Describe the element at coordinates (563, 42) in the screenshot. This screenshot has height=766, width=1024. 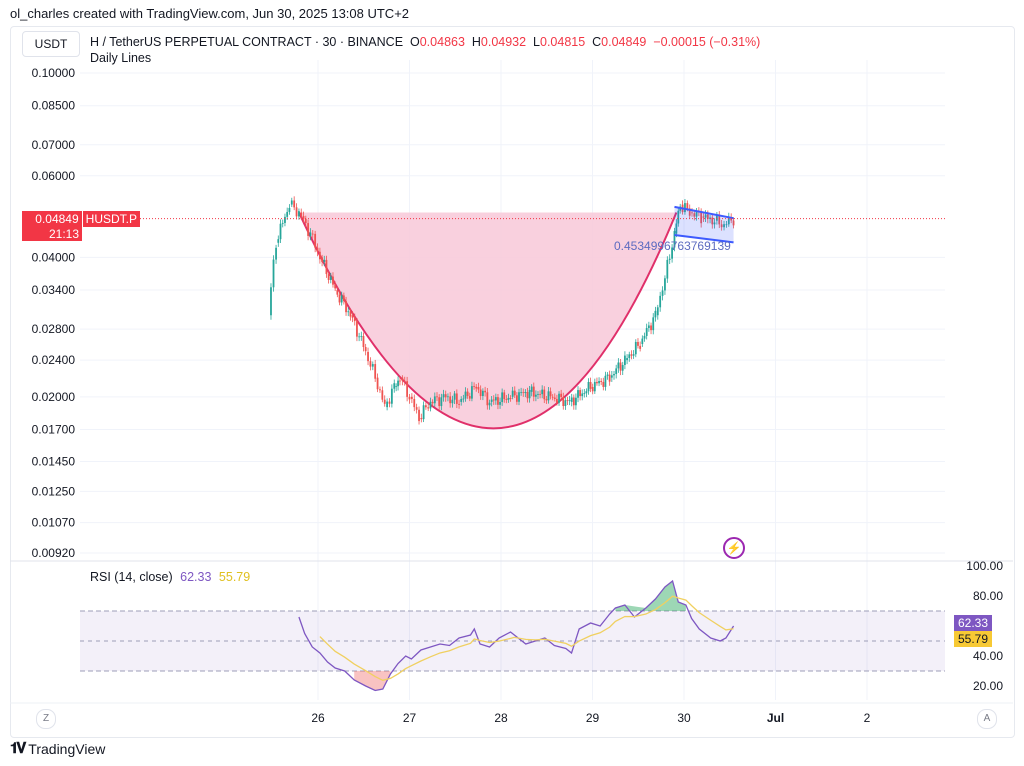
I see `low-value: 0.04815` at that location.